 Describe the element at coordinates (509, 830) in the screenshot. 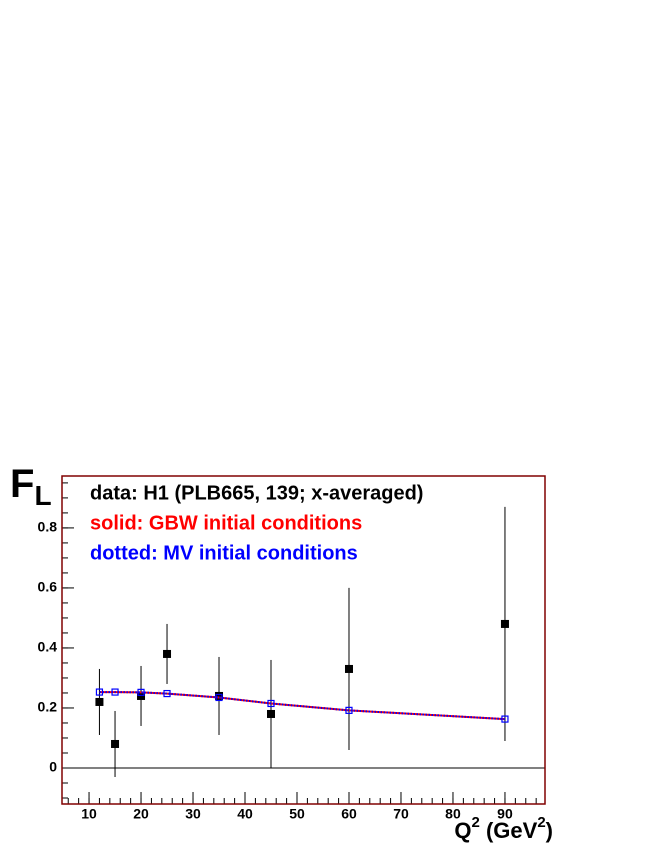

I see `x-label-part: (GeV` at that location.